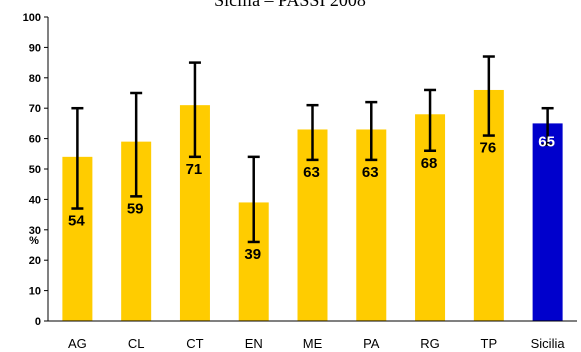  Describe the element at coordinates (254, 343) in the screenshot. I see `x-tick-label: EN` at that location.